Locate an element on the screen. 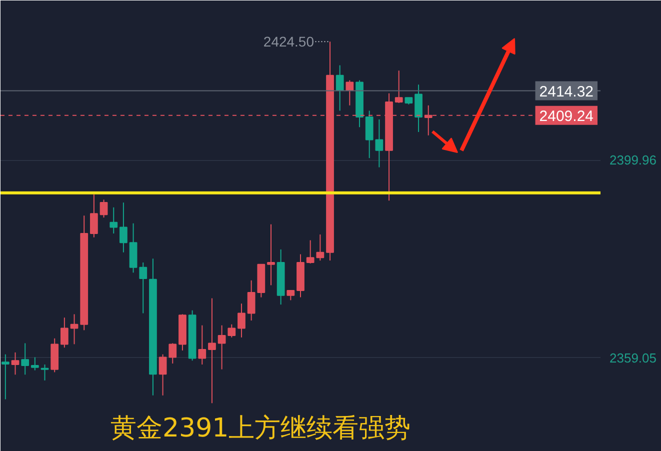 This screenshot has height=451, width=661. annotation: 2424.50 is located at coordinates (288, 42).